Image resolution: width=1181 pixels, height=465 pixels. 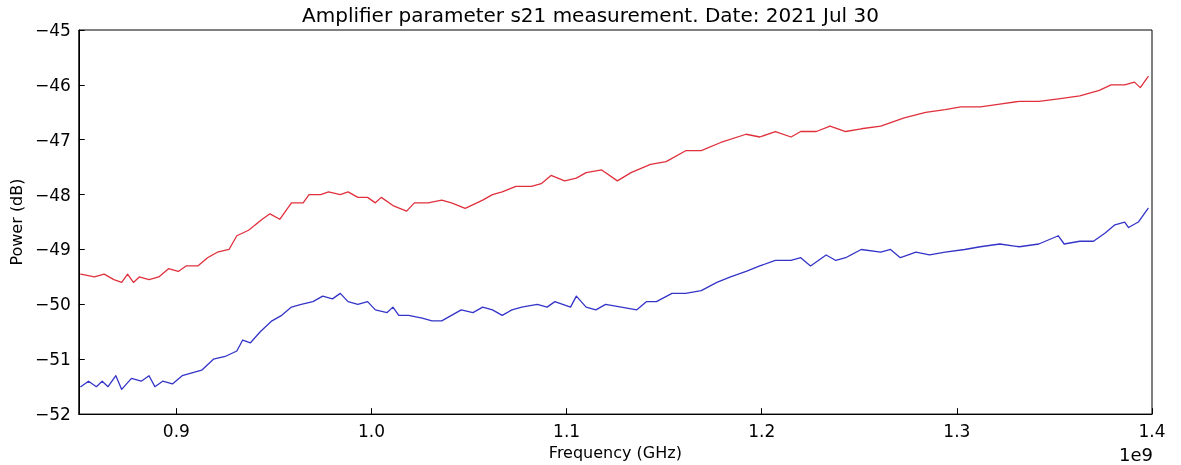 I want to click on y-tick-label: −47, so click(x=52, y=139).